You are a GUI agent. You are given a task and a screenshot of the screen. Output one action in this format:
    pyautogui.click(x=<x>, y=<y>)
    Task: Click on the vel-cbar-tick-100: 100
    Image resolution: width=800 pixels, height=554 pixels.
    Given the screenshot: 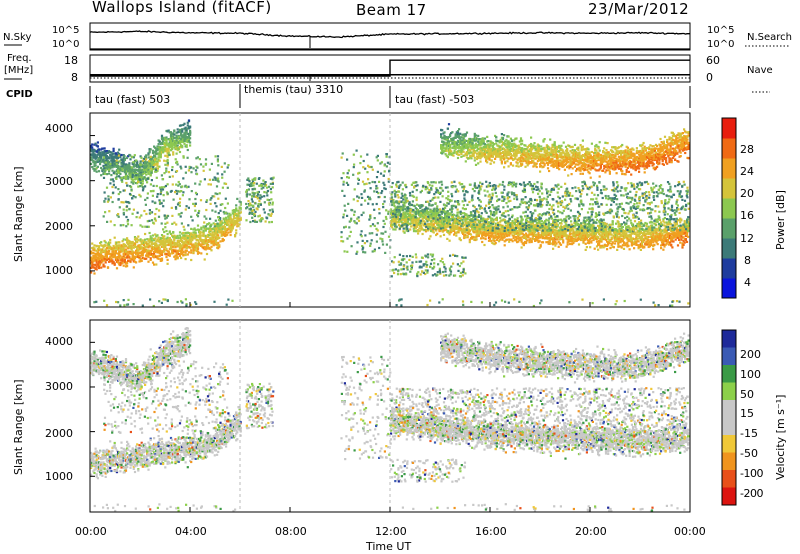 What is the action you would take?
    pyautogui.click(x=750, y=374)
    